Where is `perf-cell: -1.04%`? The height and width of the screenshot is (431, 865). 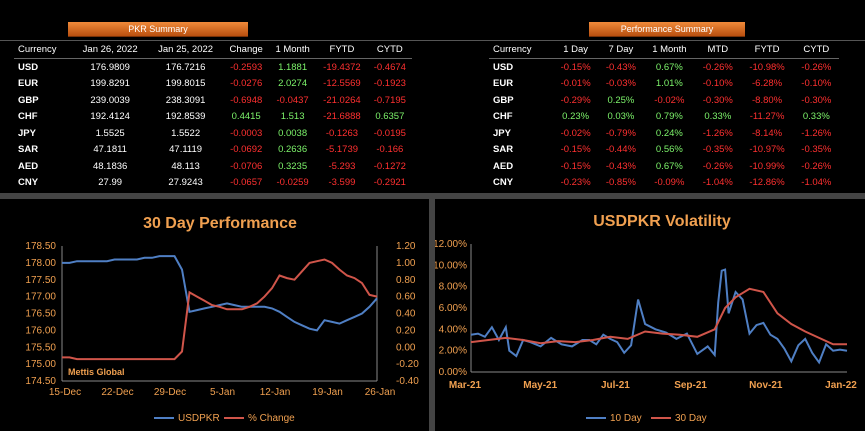
perf-cell: -1.04% is located at coordinates (816, 183).